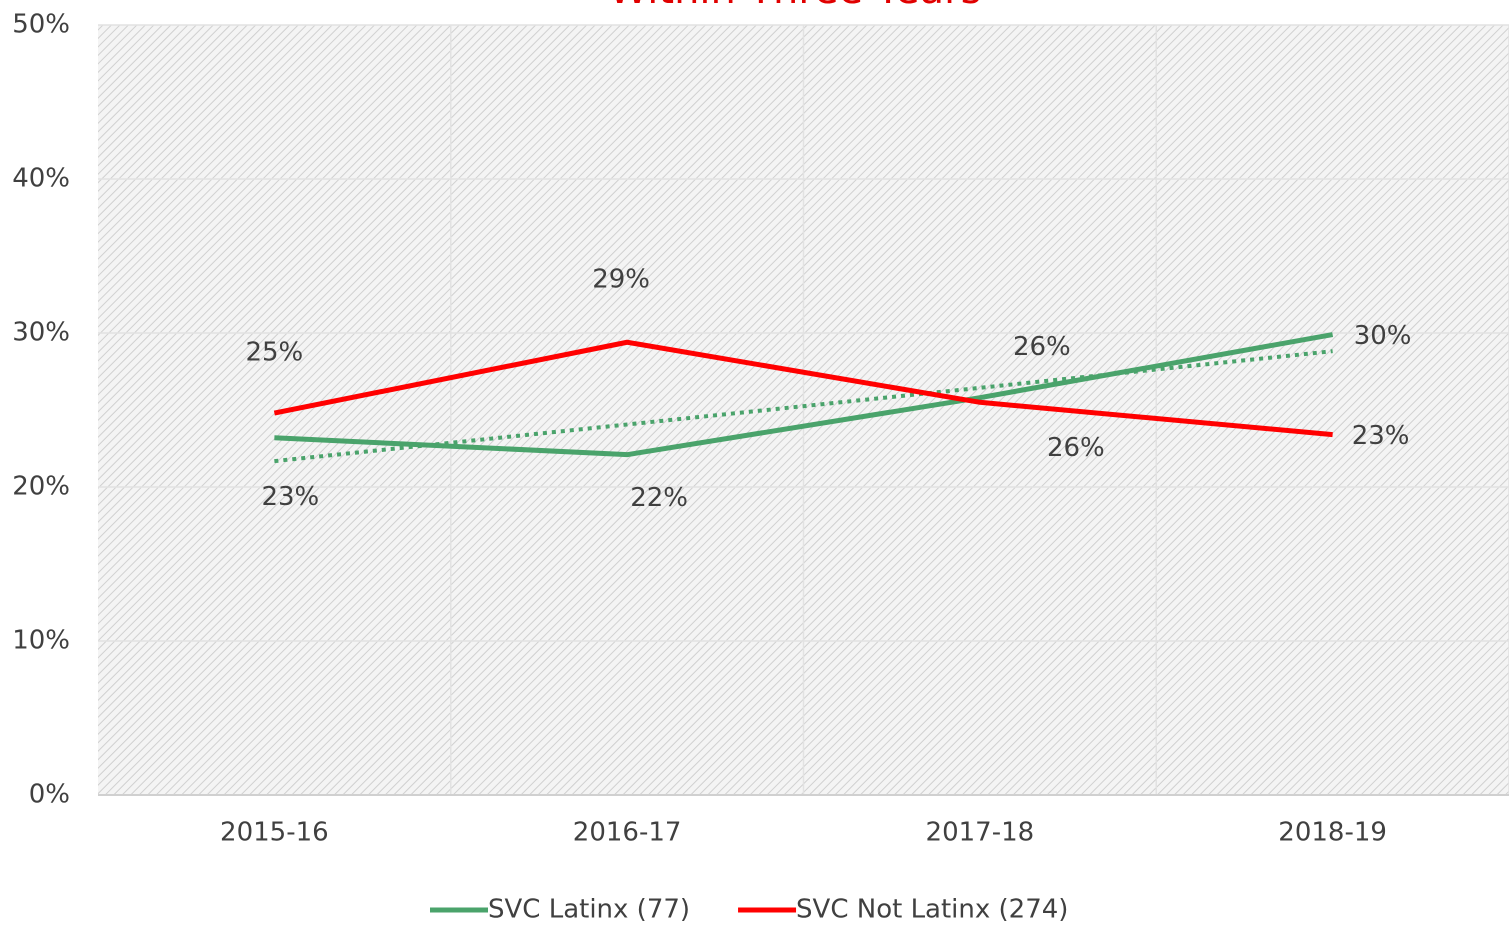 The width and height of the screenshot is (1509, 933). What do you see at coordinates (795, 6) in the screenshot?
I see `chart-title: Within Three Years` at bounding box center [795, 6].